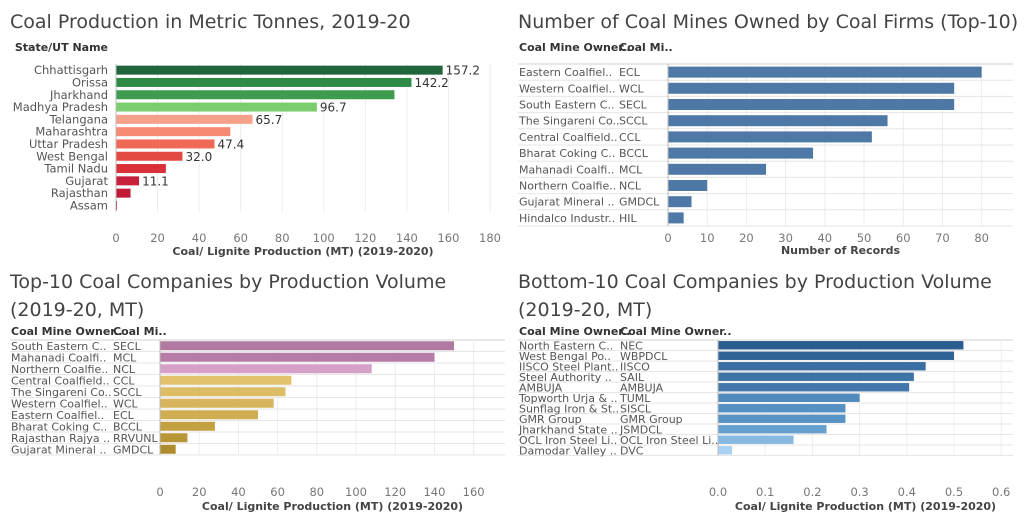 This screenshot has height=522, width=1024. Describe the element at coordinates (59, 426) in the screenshot. I see `row-label: Bharat Coking C..` at that location.